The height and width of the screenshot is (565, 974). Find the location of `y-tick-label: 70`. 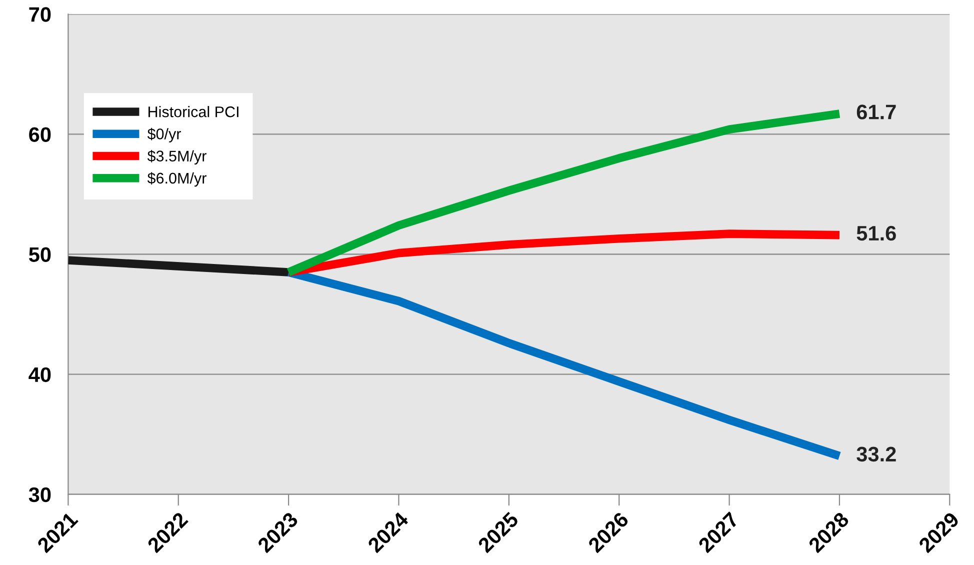

y-tick-label: 70 is located at coordinates (40, 14).